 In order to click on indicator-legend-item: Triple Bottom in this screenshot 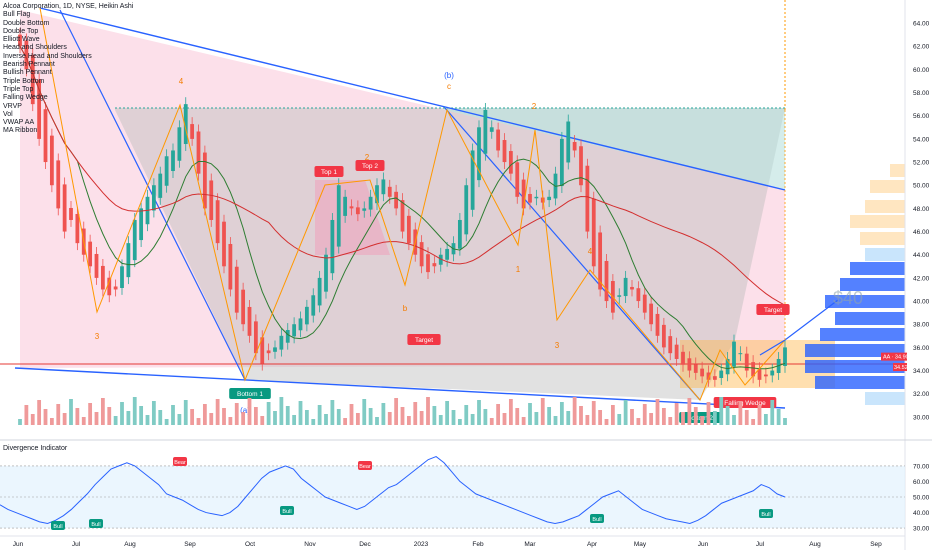, I will do `click(24, 81)`.